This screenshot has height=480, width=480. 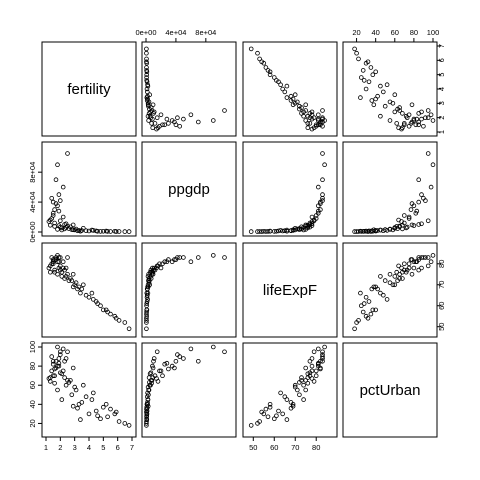 What do you see at coordinates (205, 32) in the screenshot?
I see `tick-label-top-ppgdp-2: 8e+04` at bounding box center [205, 32].